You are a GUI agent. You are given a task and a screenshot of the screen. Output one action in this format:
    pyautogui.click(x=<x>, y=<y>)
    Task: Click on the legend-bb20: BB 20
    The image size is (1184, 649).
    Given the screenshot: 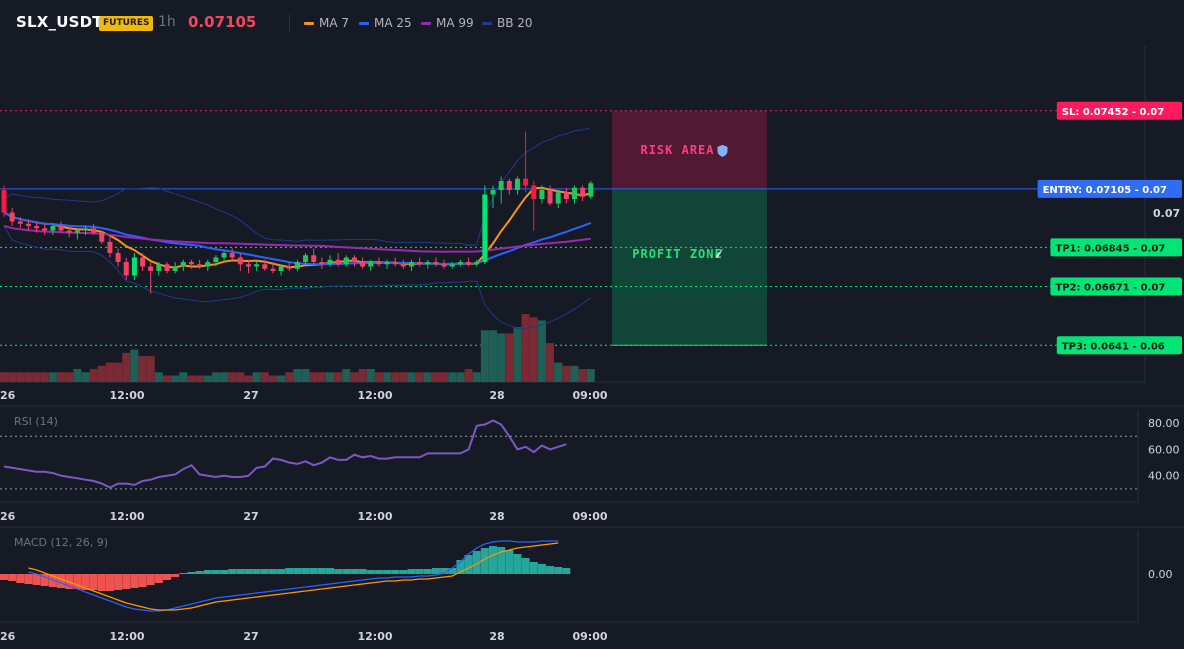 What is the action you would take?
    pyautogui.click(x=507, y=23)
    